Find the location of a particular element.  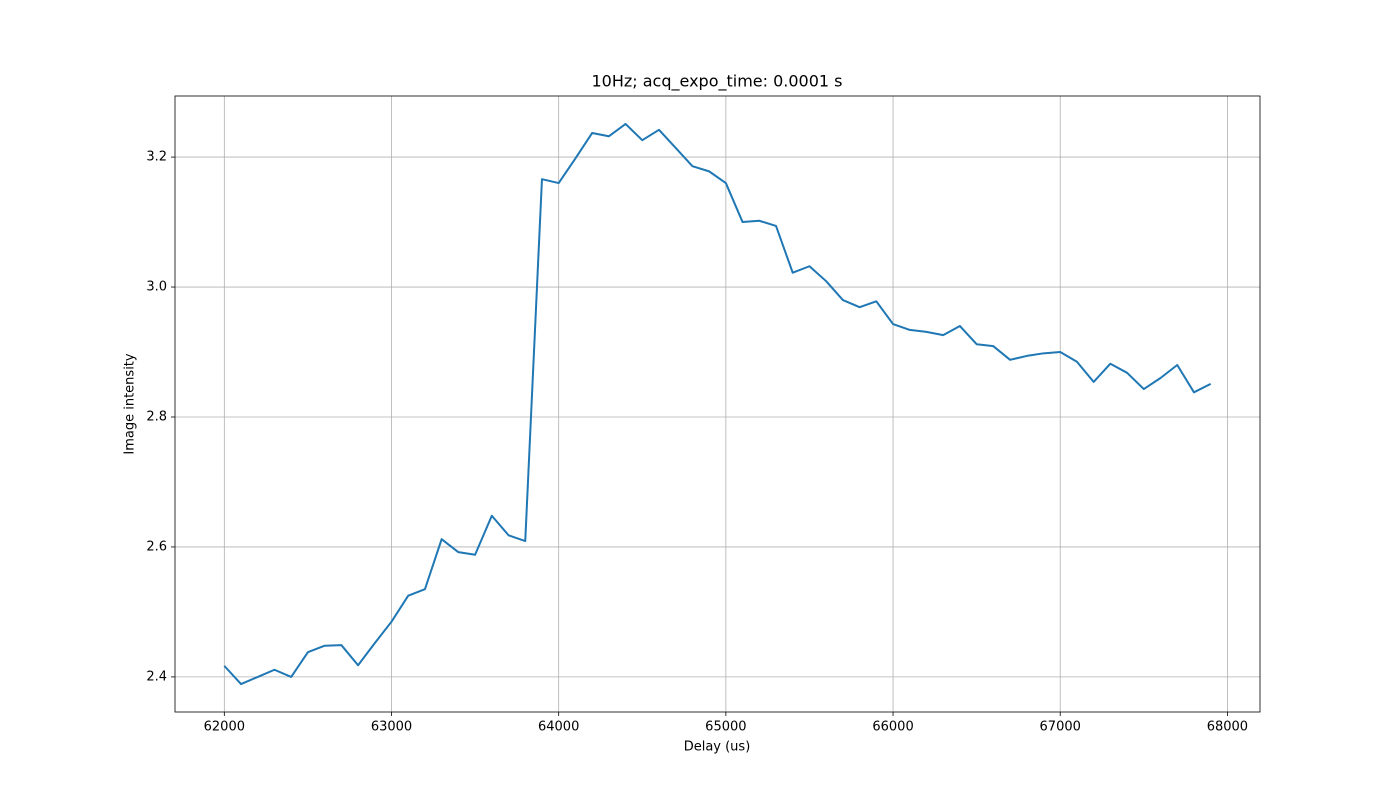

y-tick-label: 2.6 is located at coordinates (156, 546).